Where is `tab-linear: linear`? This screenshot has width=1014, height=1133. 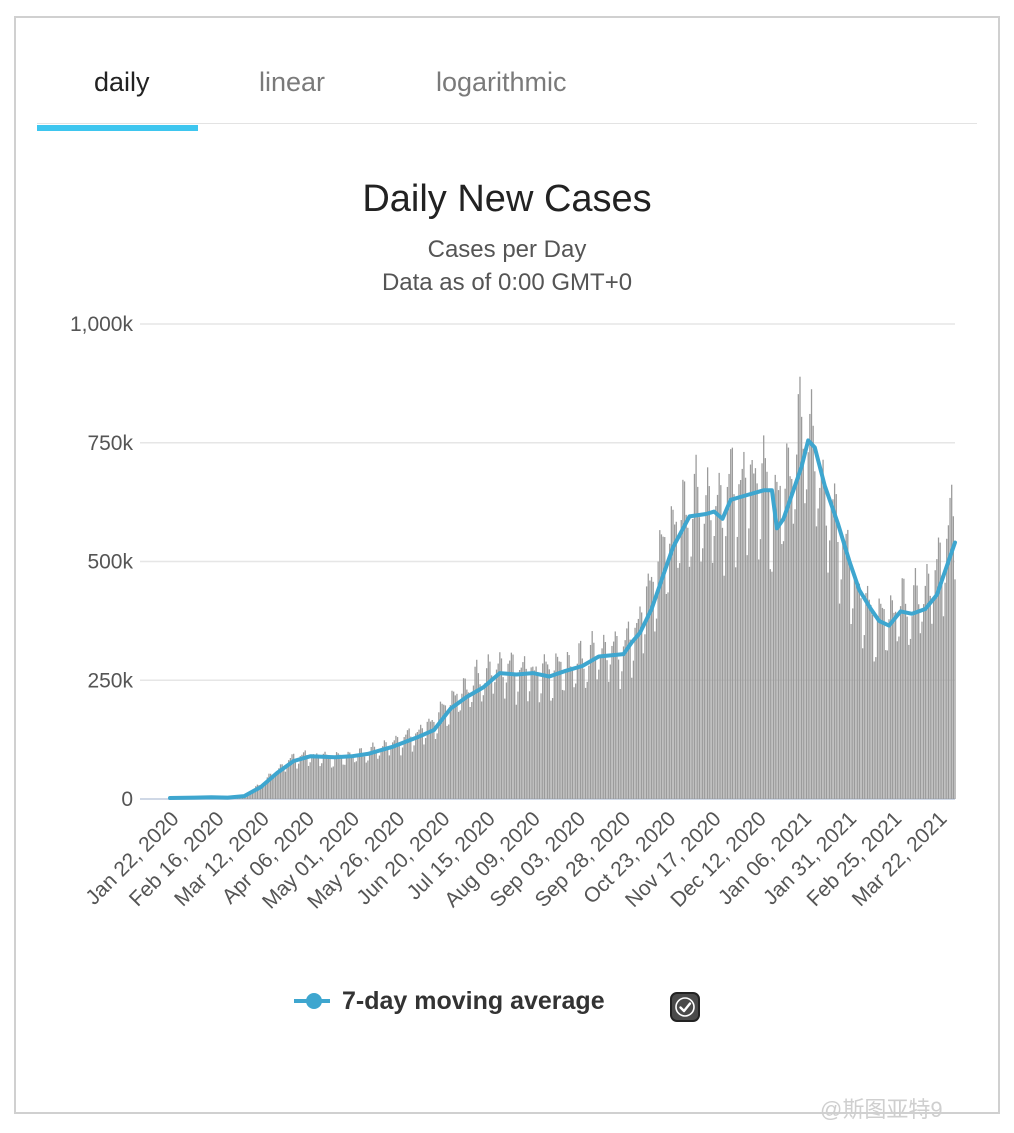
tab-linear: linear is located at coordinates (292, 82).